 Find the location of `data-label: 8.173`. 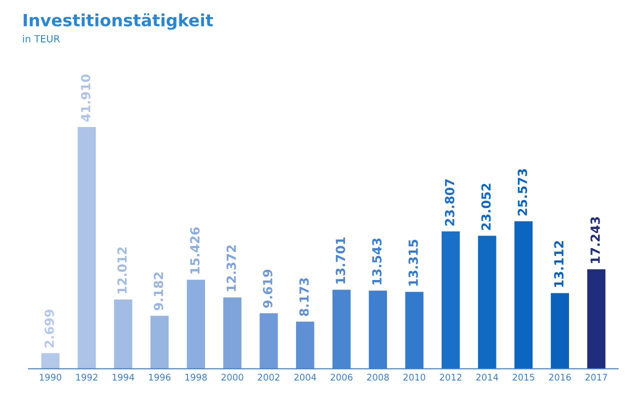

data-label: 8.173 is located at coordinates (304, 297).